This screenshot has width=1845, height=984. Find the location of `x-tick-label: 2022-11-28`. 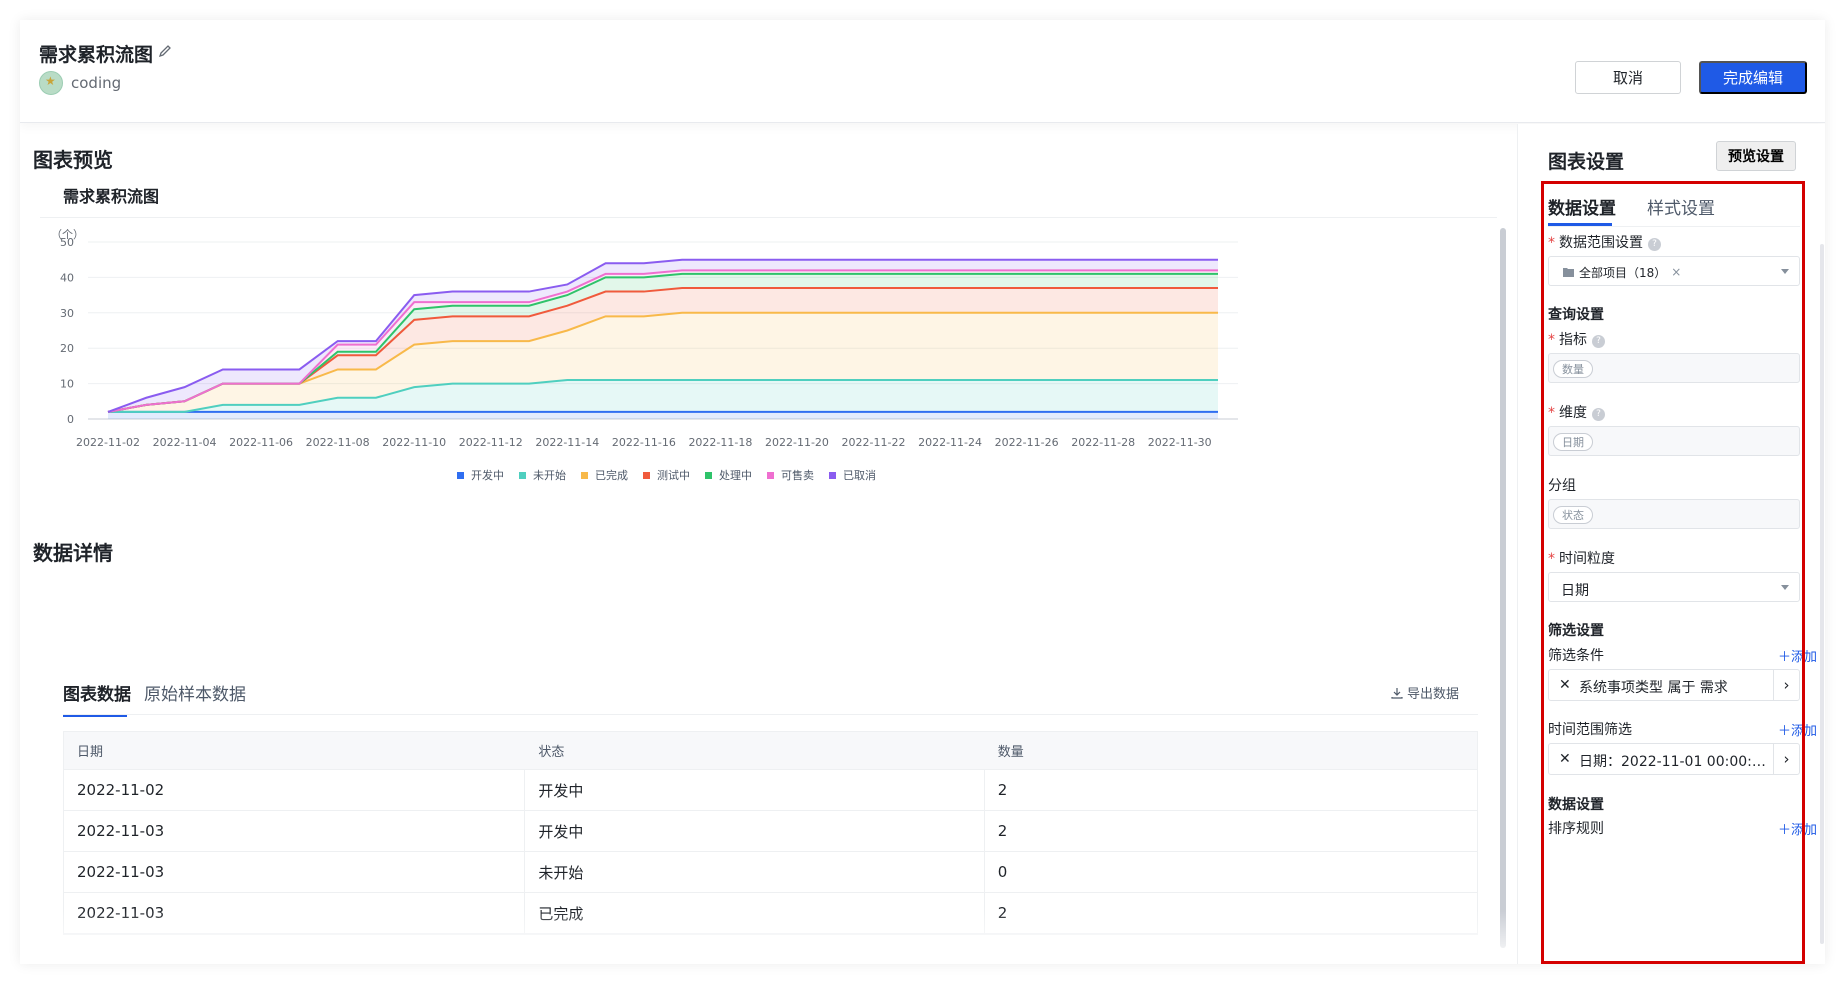

x-tick-label: 2022-11-28 is located at coordinates (1103, 442).